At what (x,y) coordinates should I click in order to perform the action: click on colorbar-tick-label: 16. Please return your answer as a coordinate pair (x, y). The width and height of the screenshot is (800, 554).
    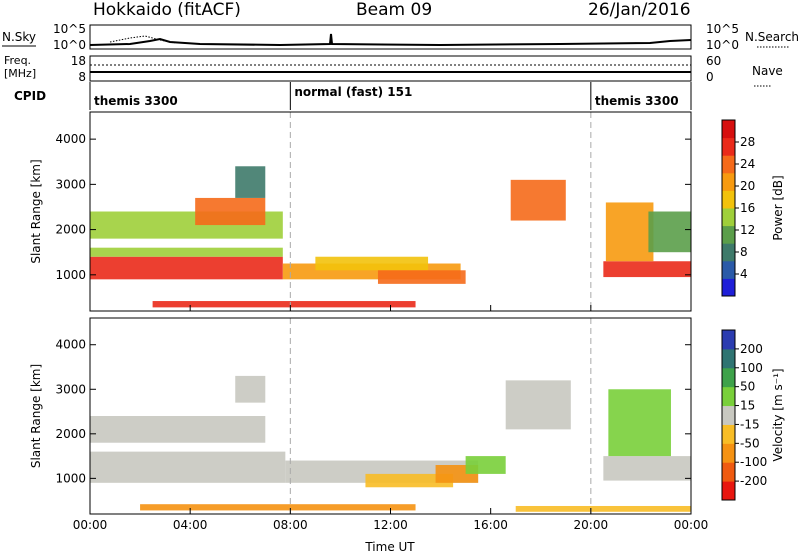
    Looking at the image, I should click on (747, 208).